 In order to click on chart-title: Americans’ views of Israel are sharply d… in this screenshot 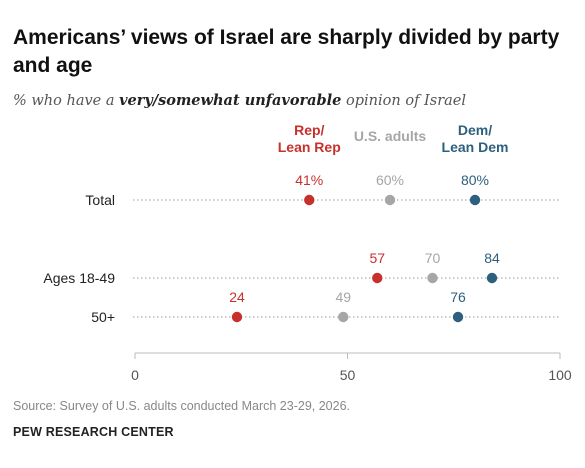, I will do `click(286, 51)`.